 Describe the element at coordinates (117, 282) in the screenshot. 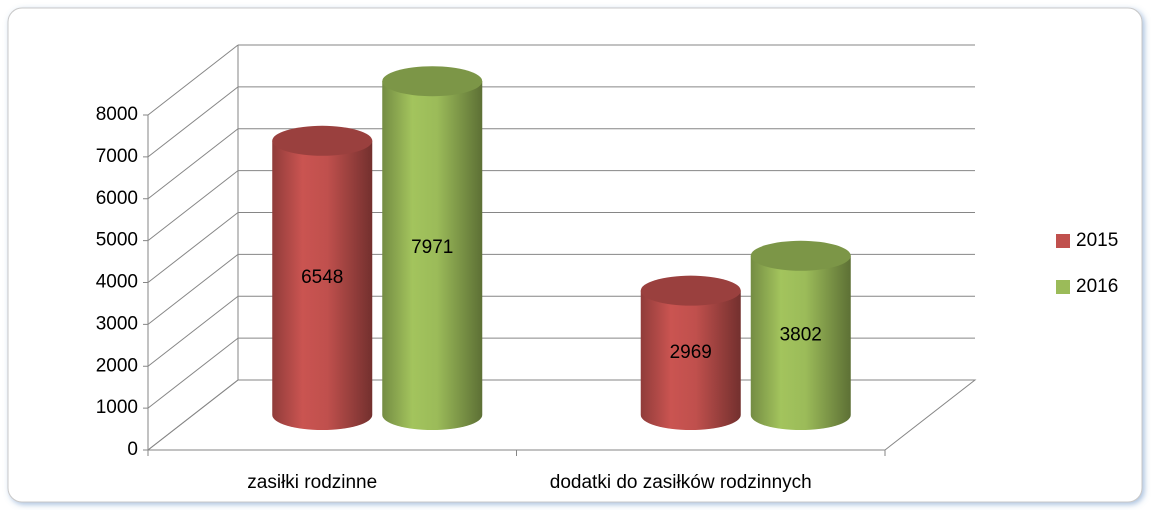

I see `y-tick-label: 4000` at that location.